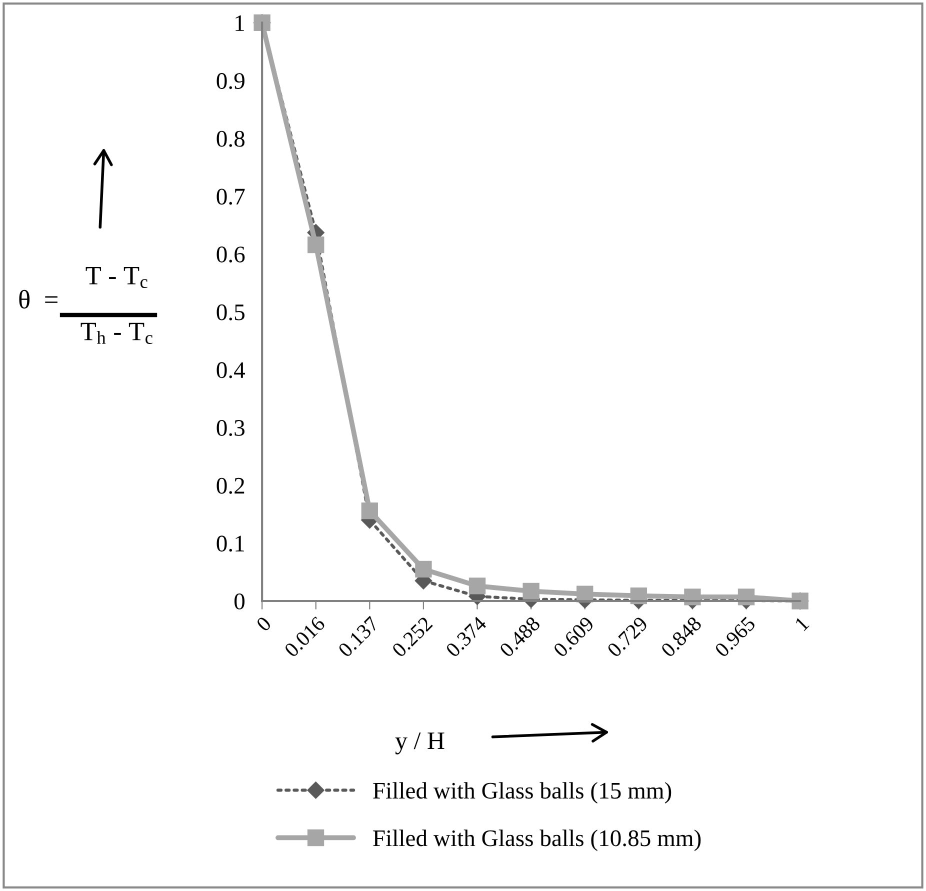 The image size is (926, 891). I want to click on x-tick-label: 0, so click(264, 624).